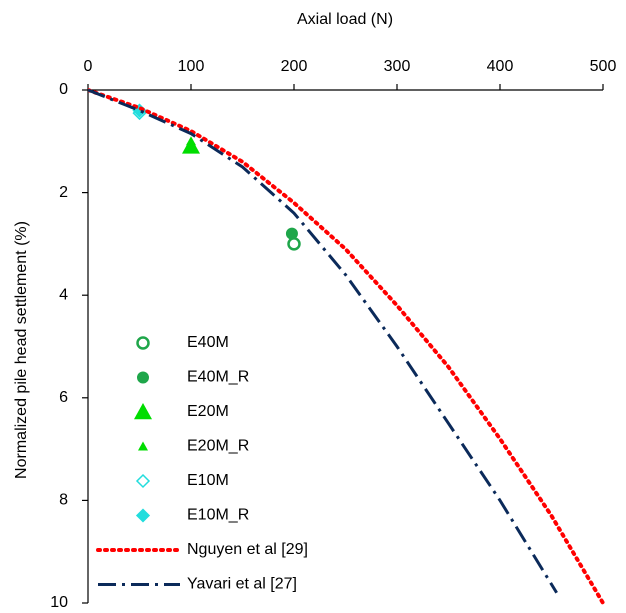 The width and height of the screenshot is (626, 613). Describe the element at coordinates (218, 515) in the screenshot. I see `legend-label: E10M_R` at that location.